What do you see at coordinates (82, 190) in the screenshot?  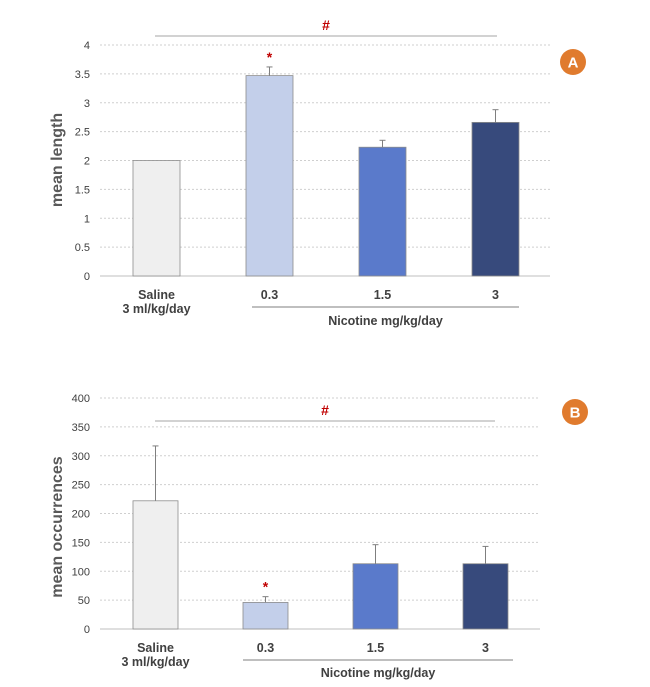 I see `y-tick-label: 1.5` at bounding box center [82, 190].